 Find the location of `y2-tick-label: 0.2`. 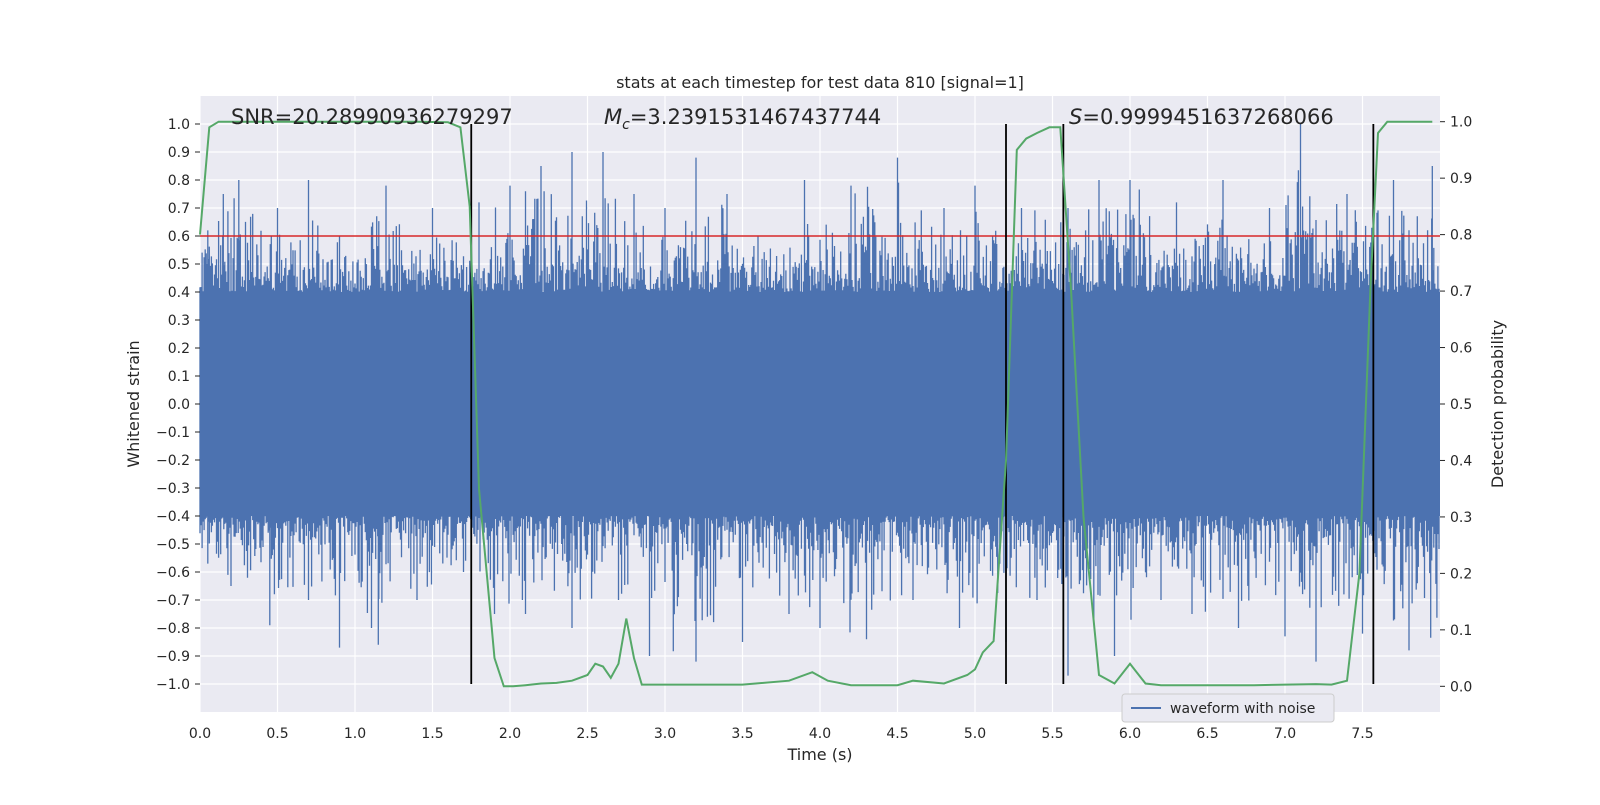

y2-tick-label: 0.2 is located at coordinates (1461, 574).